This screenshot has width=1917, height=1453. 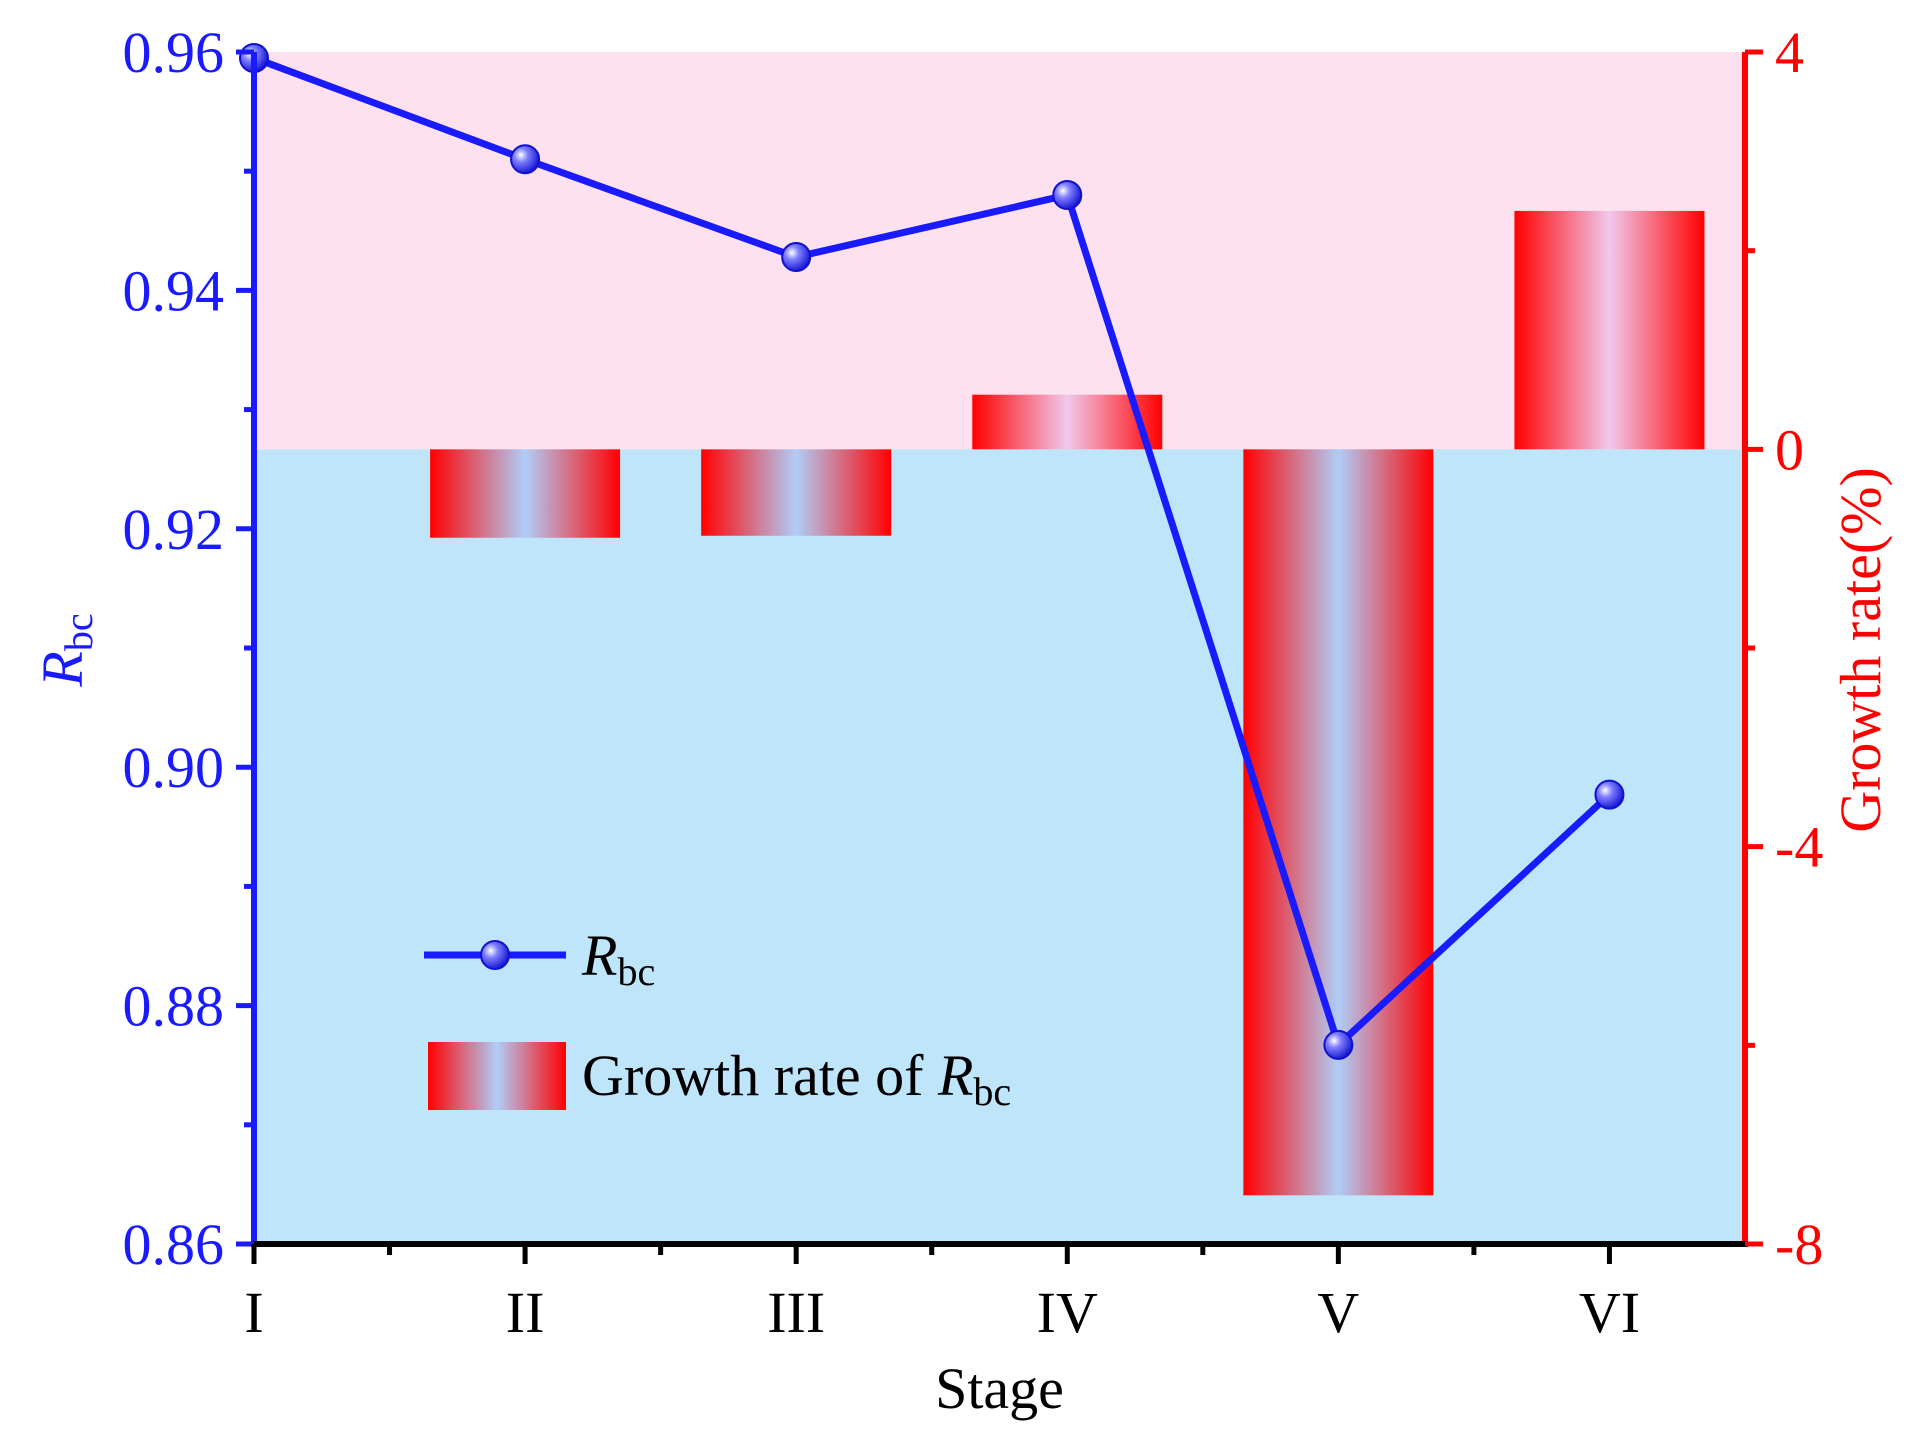 What do you see at coordinates (1609, 330) in the screenshot?
I see `growth-bar-VI` at bounding box center [1609, 330].